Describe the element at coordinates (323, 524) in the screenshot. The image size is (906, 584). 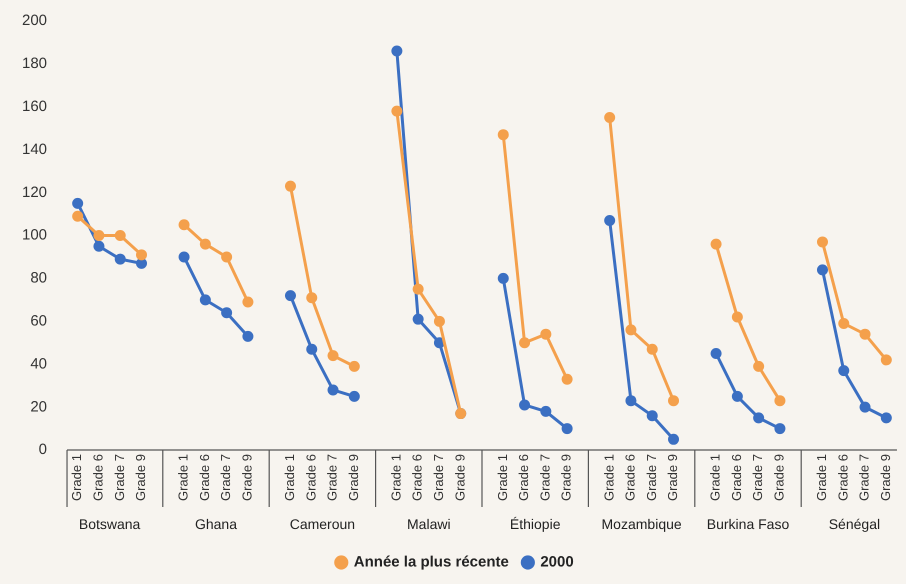
I see `text: Cameroun` at that location.